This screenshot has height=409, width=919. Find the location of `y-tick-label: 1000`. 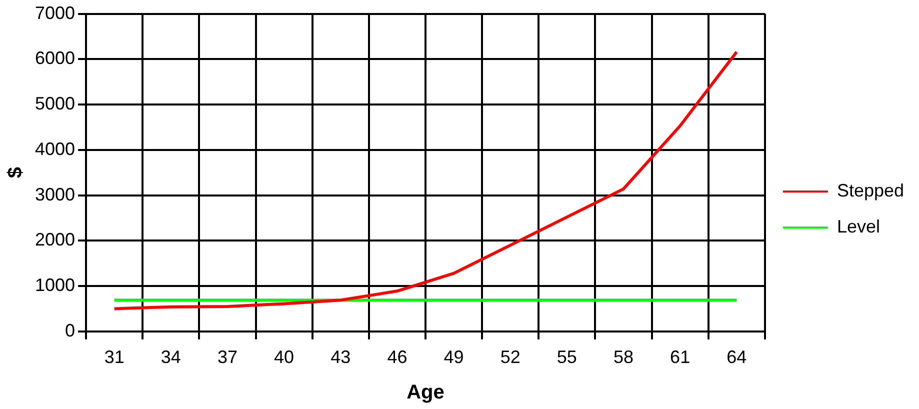

y-tick-label: 1000 is located at coordinates (55, 284).